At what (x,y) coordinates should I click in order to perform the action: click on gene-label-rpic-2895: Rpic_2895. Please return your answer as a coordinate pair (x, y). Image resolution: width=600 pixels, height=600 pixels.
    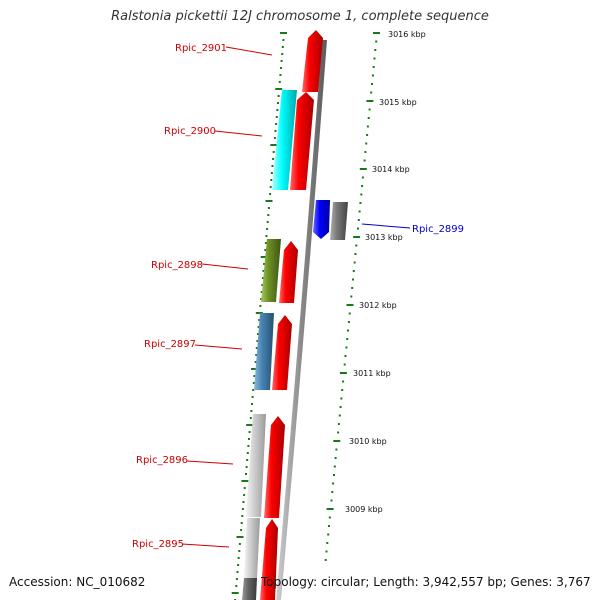
    Looking at the image, I should click on (158, 544).